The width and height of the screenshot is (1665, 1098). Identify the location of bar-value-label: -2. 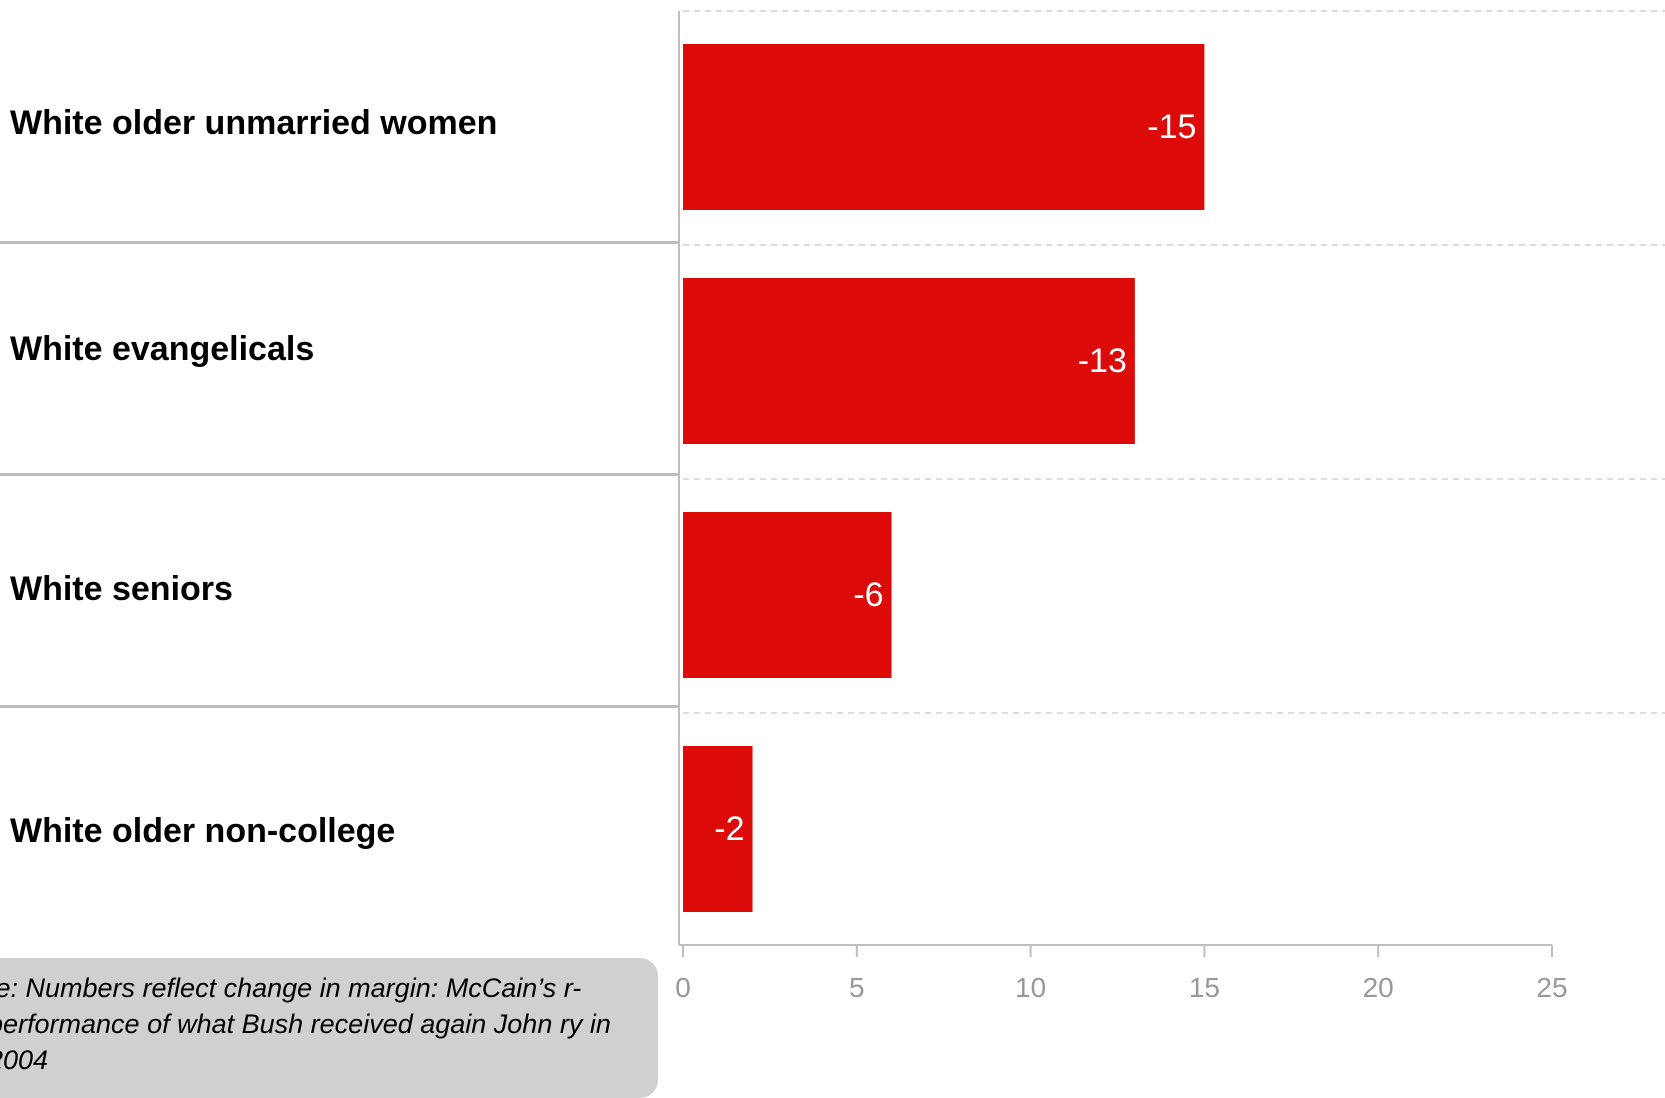
(729, 829).